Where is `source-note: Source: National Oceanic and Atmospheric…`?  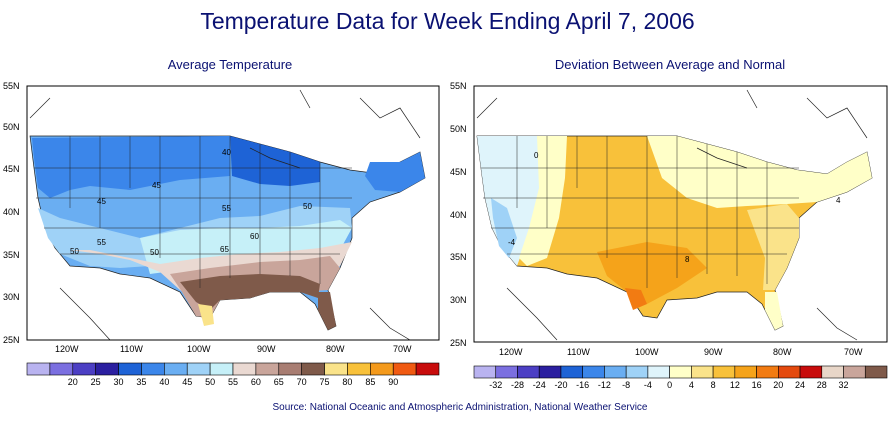 source-note: Source: National Oceanic and Atmospheric… is located at coordinates (460, 407).